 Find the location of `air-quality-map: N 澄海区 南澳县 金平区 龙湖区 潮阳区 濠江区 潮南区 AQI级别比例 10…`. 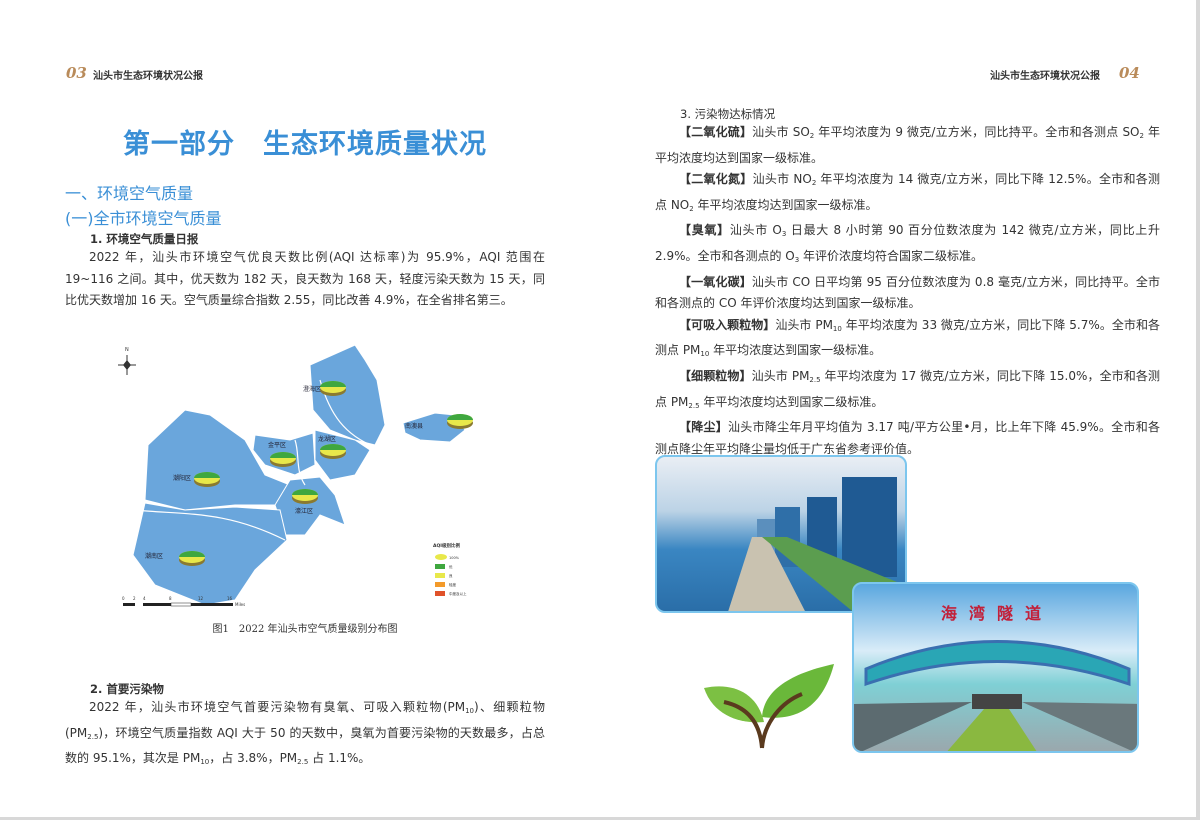

air-quality-map: N 澄海区 南澳县 金平区 龙湖区 潮阳区 濠江区 潮南区 AQI级别比例 10… is located at coordinates (295, 475).